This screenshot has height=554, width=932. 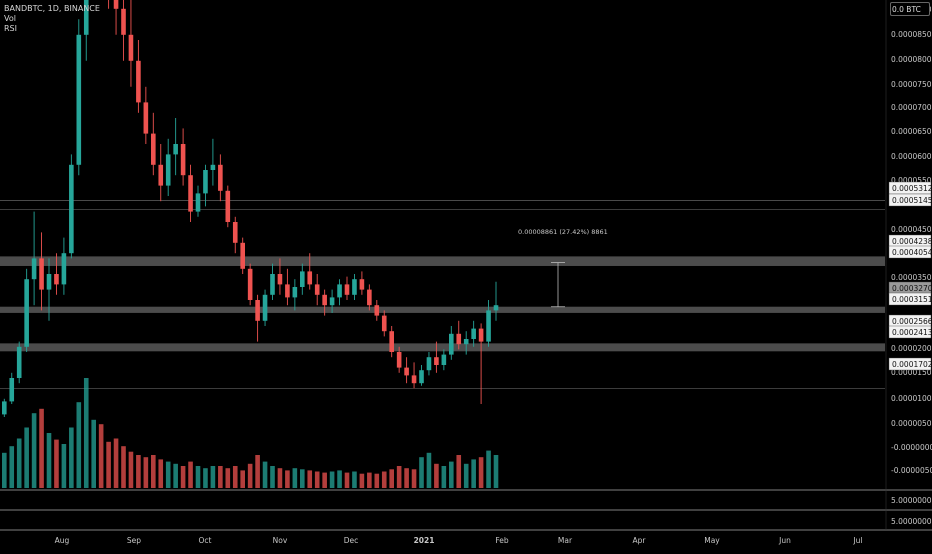 What do you see at coordinates (911, 470) in the screenshot?
I see `price-tick-label: -0.000005000` at bounding box center [911, 470].